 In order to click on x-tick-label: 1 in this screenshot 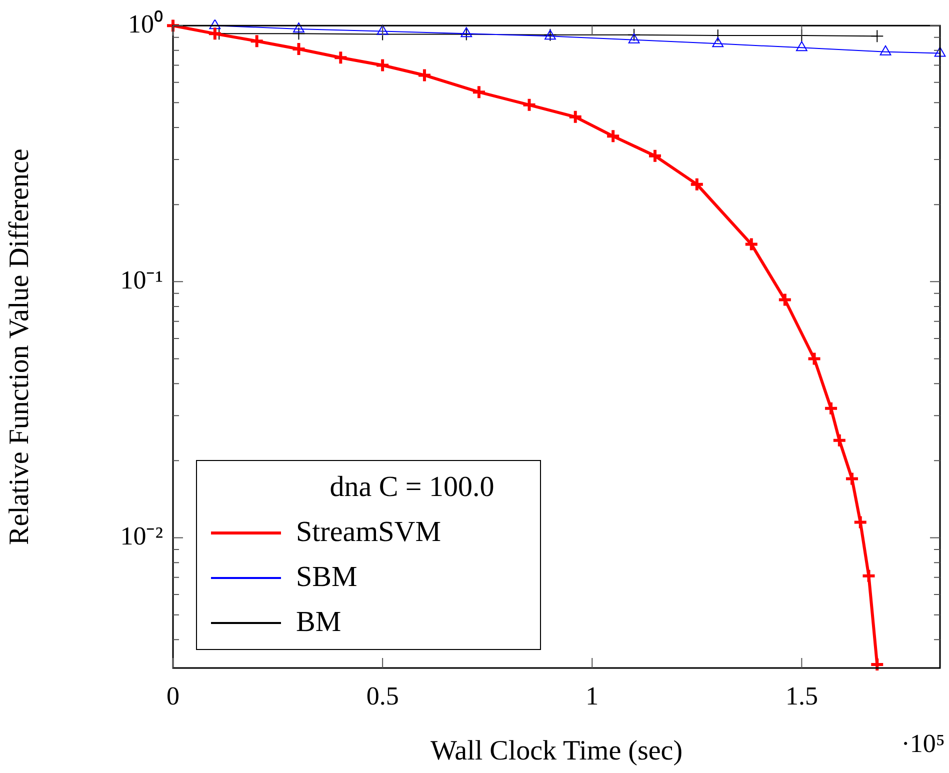, I will do `click(592, 695)`.